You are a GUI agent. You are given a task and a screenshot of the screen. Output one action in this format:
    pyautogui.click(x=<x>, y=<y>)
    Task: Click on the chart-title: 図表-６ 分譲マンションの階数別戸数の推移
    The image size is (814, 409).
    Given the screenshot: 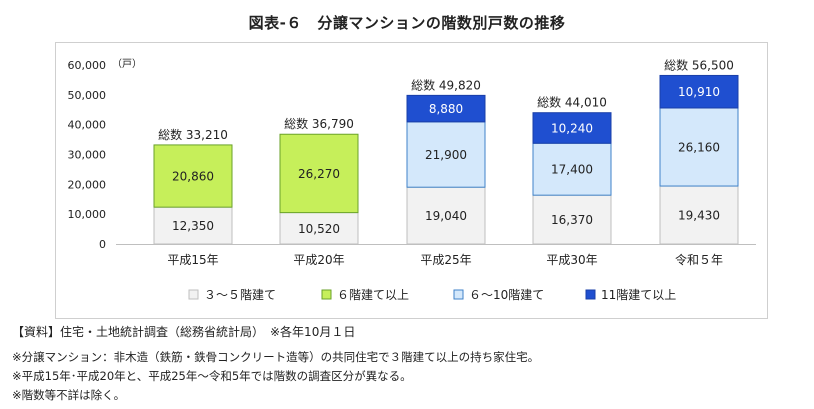 What is the action you would take?
    pyautogui.click(x=407, y=23)
    